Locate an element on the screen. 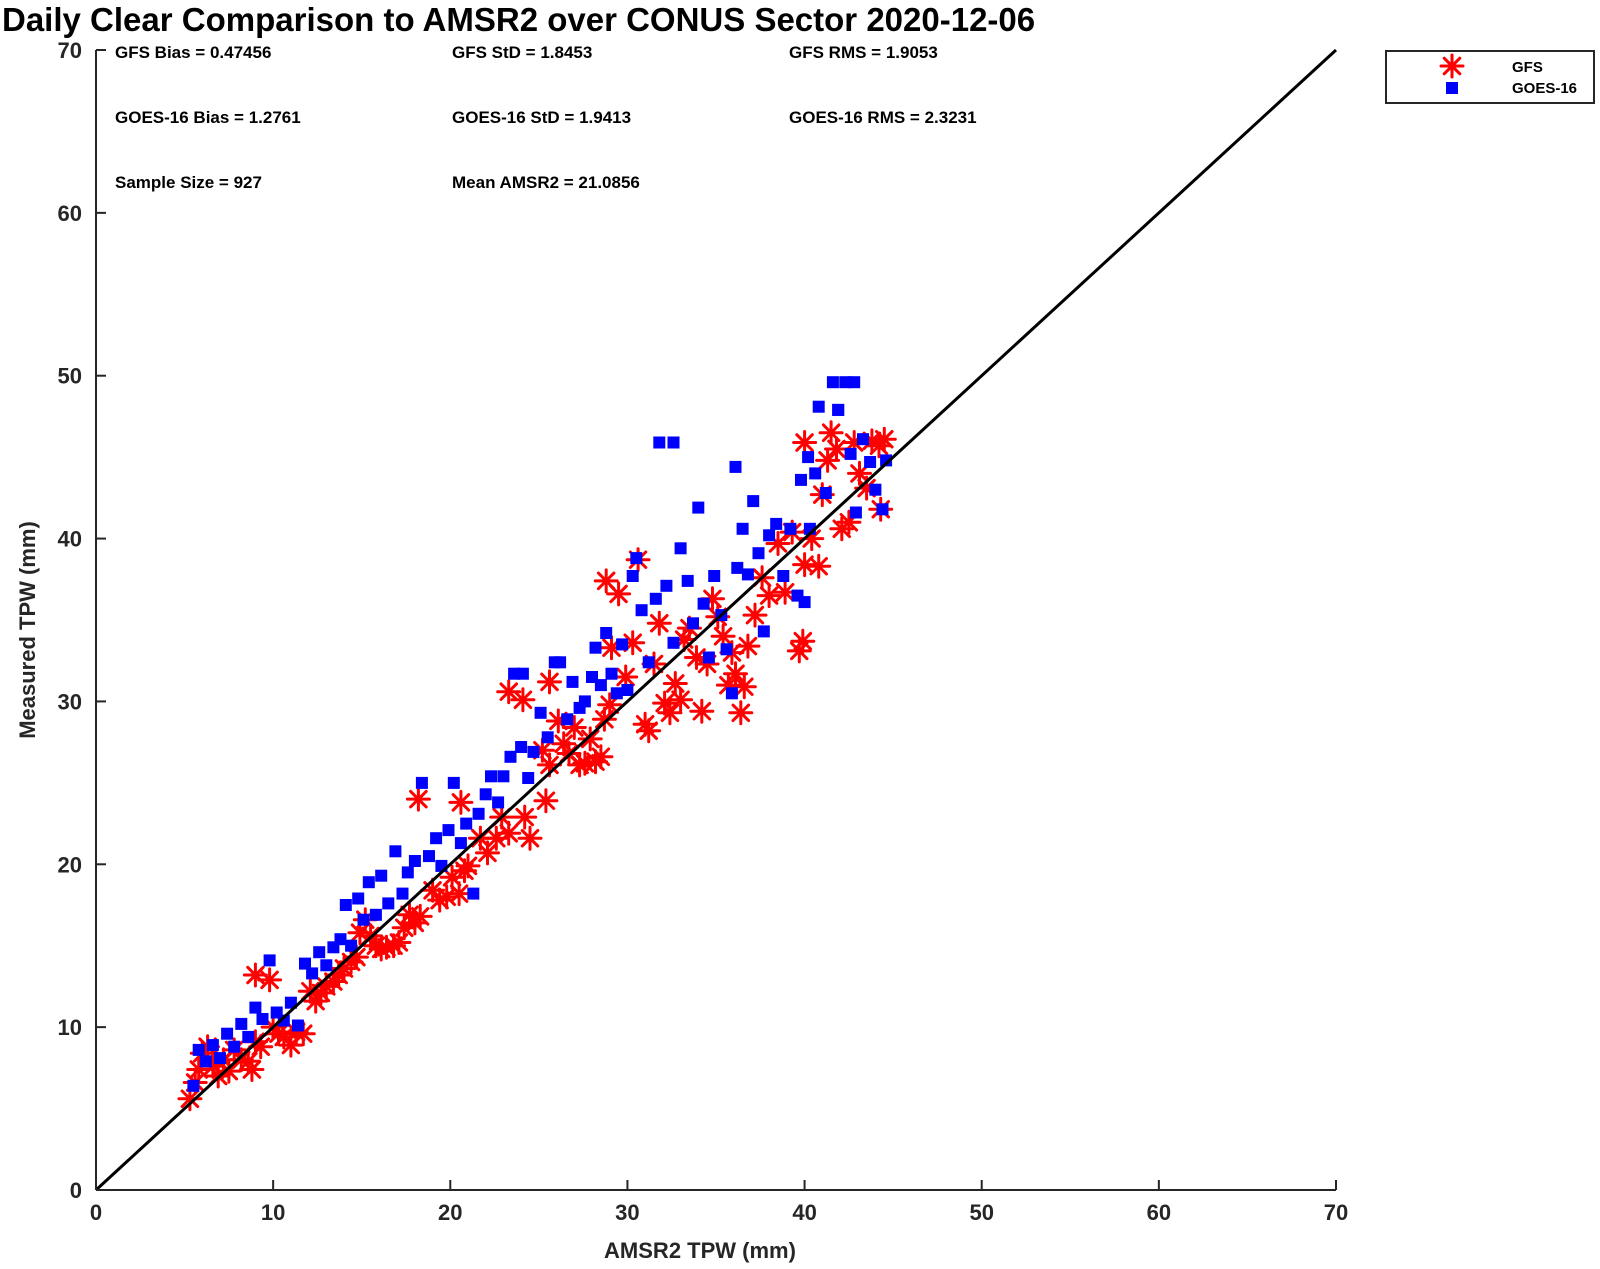  x-tick-label: 20 is located at coordinates (450, 1212).